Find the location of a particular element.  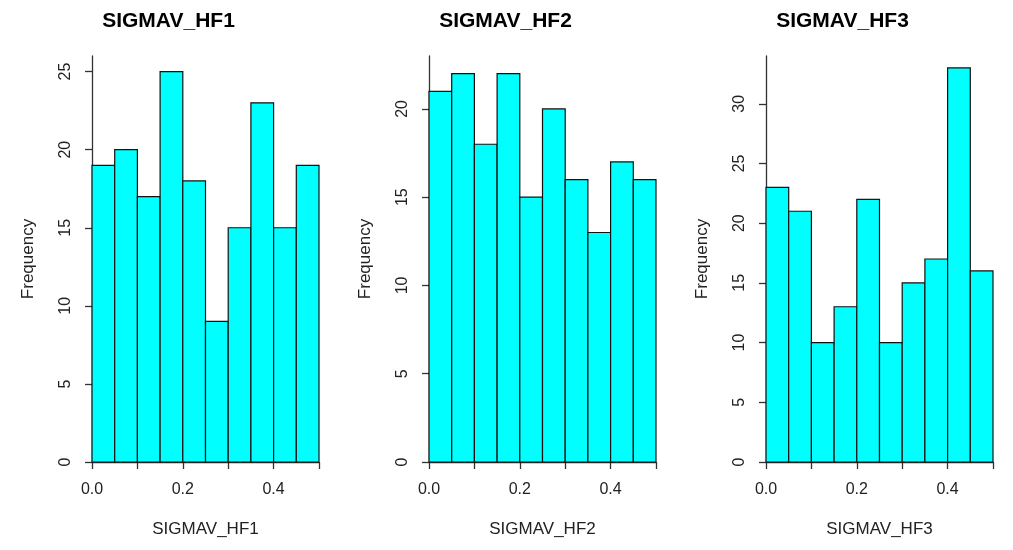

x-axis-title: SIGMAV_HF2 is located at coordinates (542, 528).